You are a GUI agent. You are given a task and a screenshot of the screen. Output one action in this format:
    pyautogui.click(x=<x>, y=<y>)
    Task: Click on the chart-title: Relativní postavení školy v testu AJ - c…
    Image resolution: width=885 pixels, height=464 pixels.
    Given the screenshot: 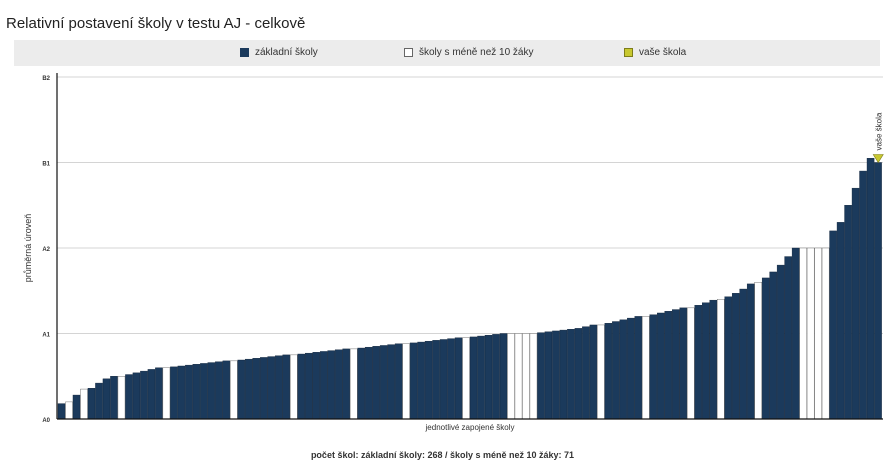 What is the action you would take?
    pyautogui.click(x=156, y=23)
    